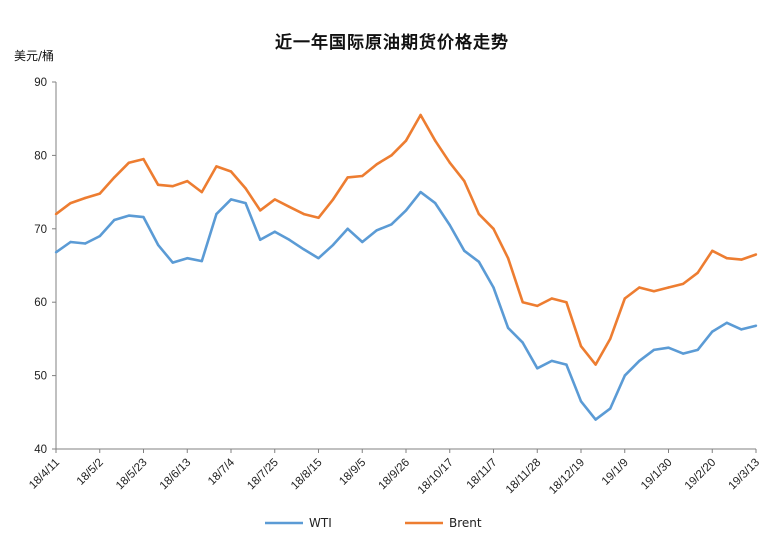  What do you see at coordinates (40, 83) in the screenshot?
I see `y-tick-label: 90` at bounding box center [40, 83].